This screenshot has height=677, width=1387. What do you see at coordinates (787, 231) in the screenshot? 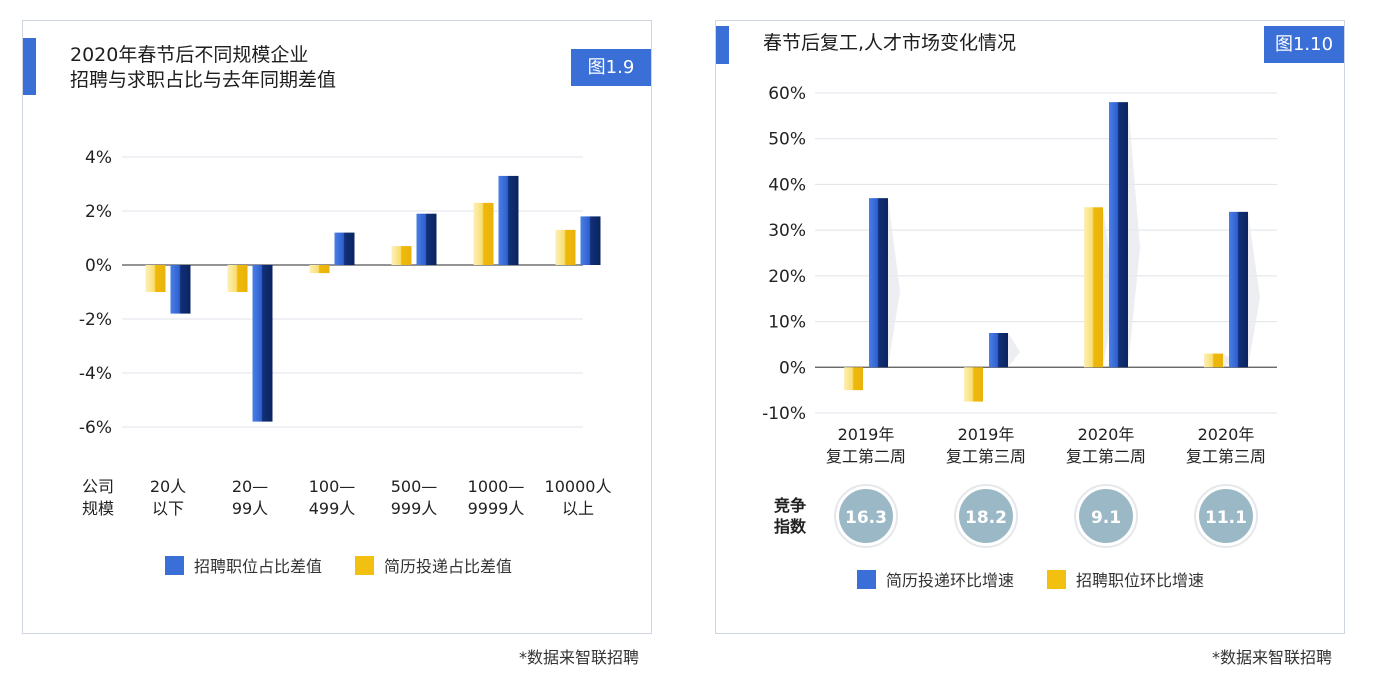
I see `y-tick-label: 30%` at bounding box center [787, 231].